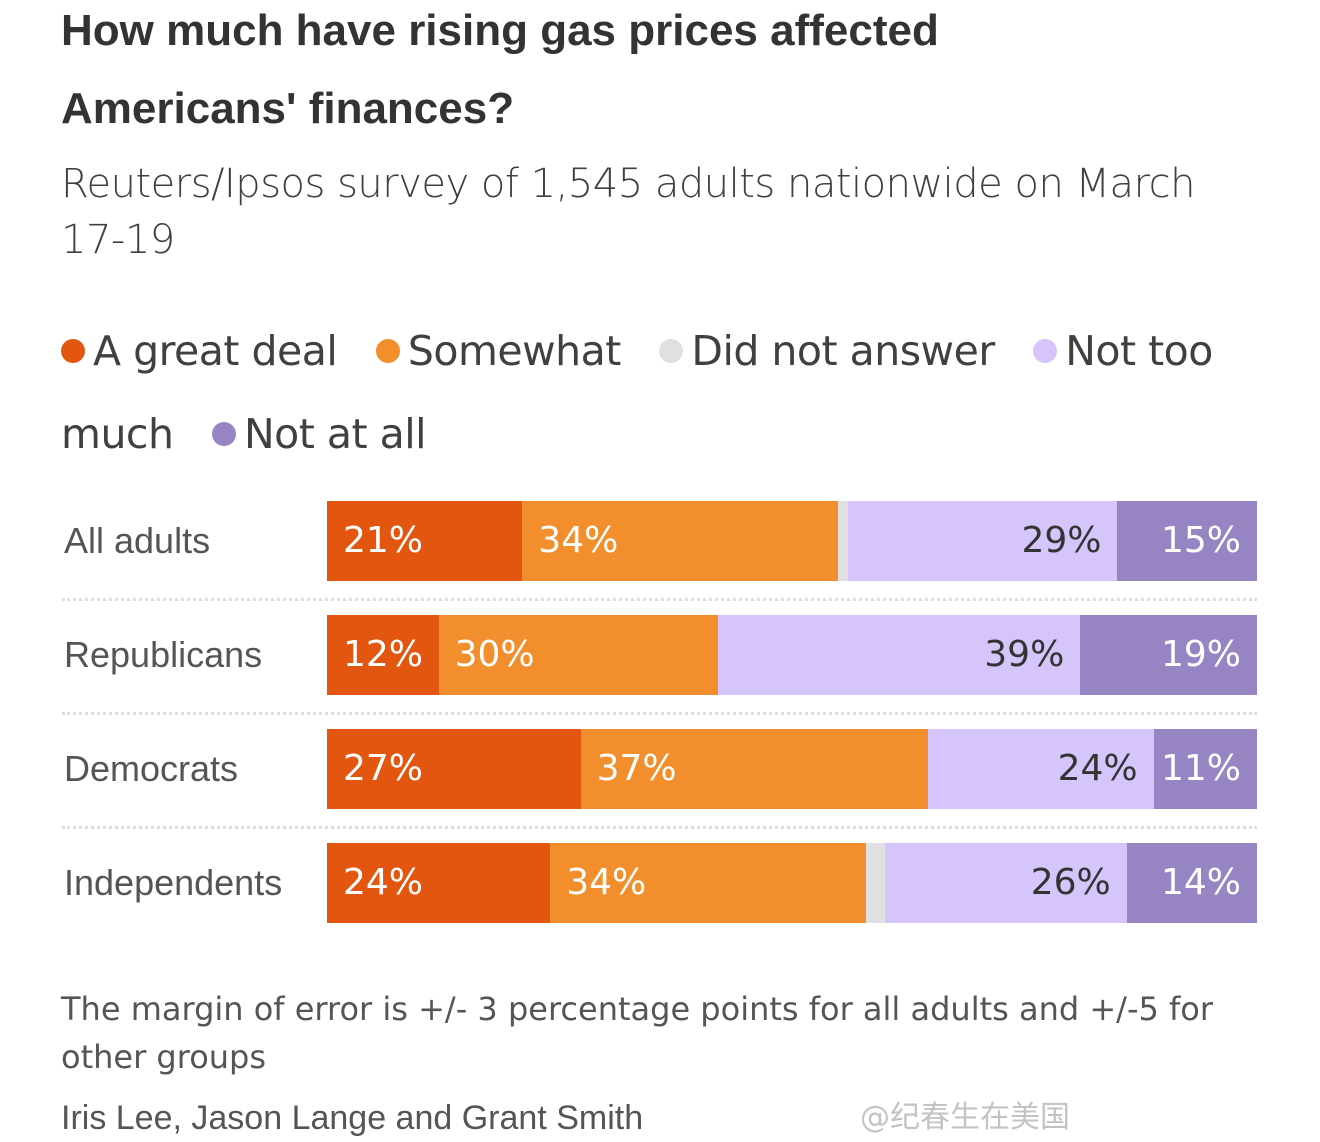  I want to click on data-label: 19%, so click(1200, 654).